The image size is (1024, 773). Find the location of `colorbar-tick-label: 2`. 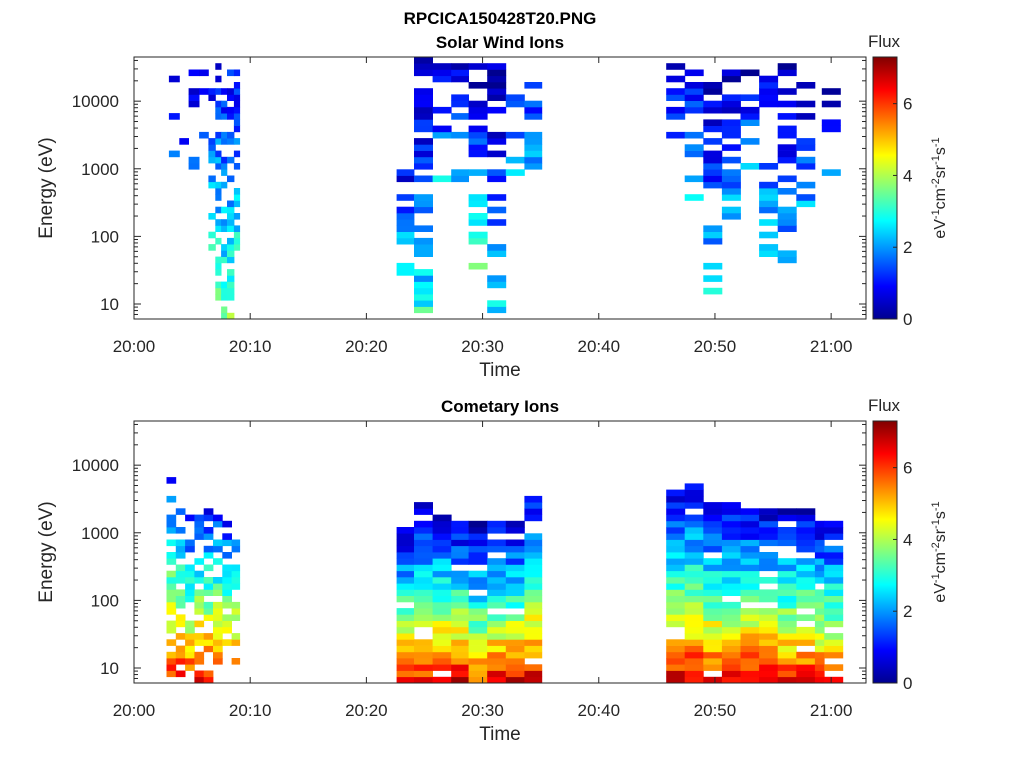

colorbar-tick-label: 2 is located at coordinates (907, 611).